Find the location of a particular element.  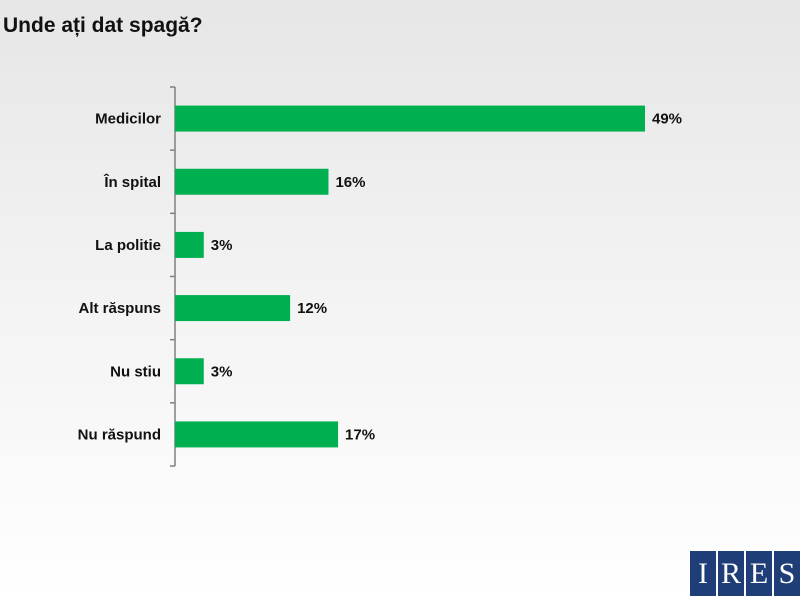

logo-letter-r: R is located at coordinates (731, 573).